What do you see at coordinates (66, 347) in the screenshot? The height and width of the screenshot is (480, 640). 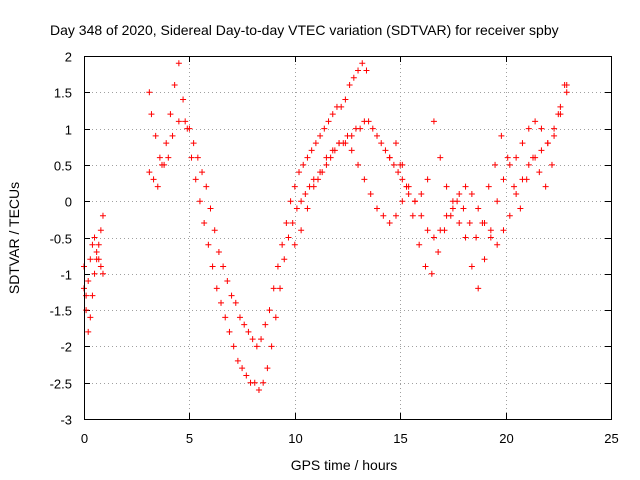 I see `y-tick-label: -2` at bounding box center [66, 347].